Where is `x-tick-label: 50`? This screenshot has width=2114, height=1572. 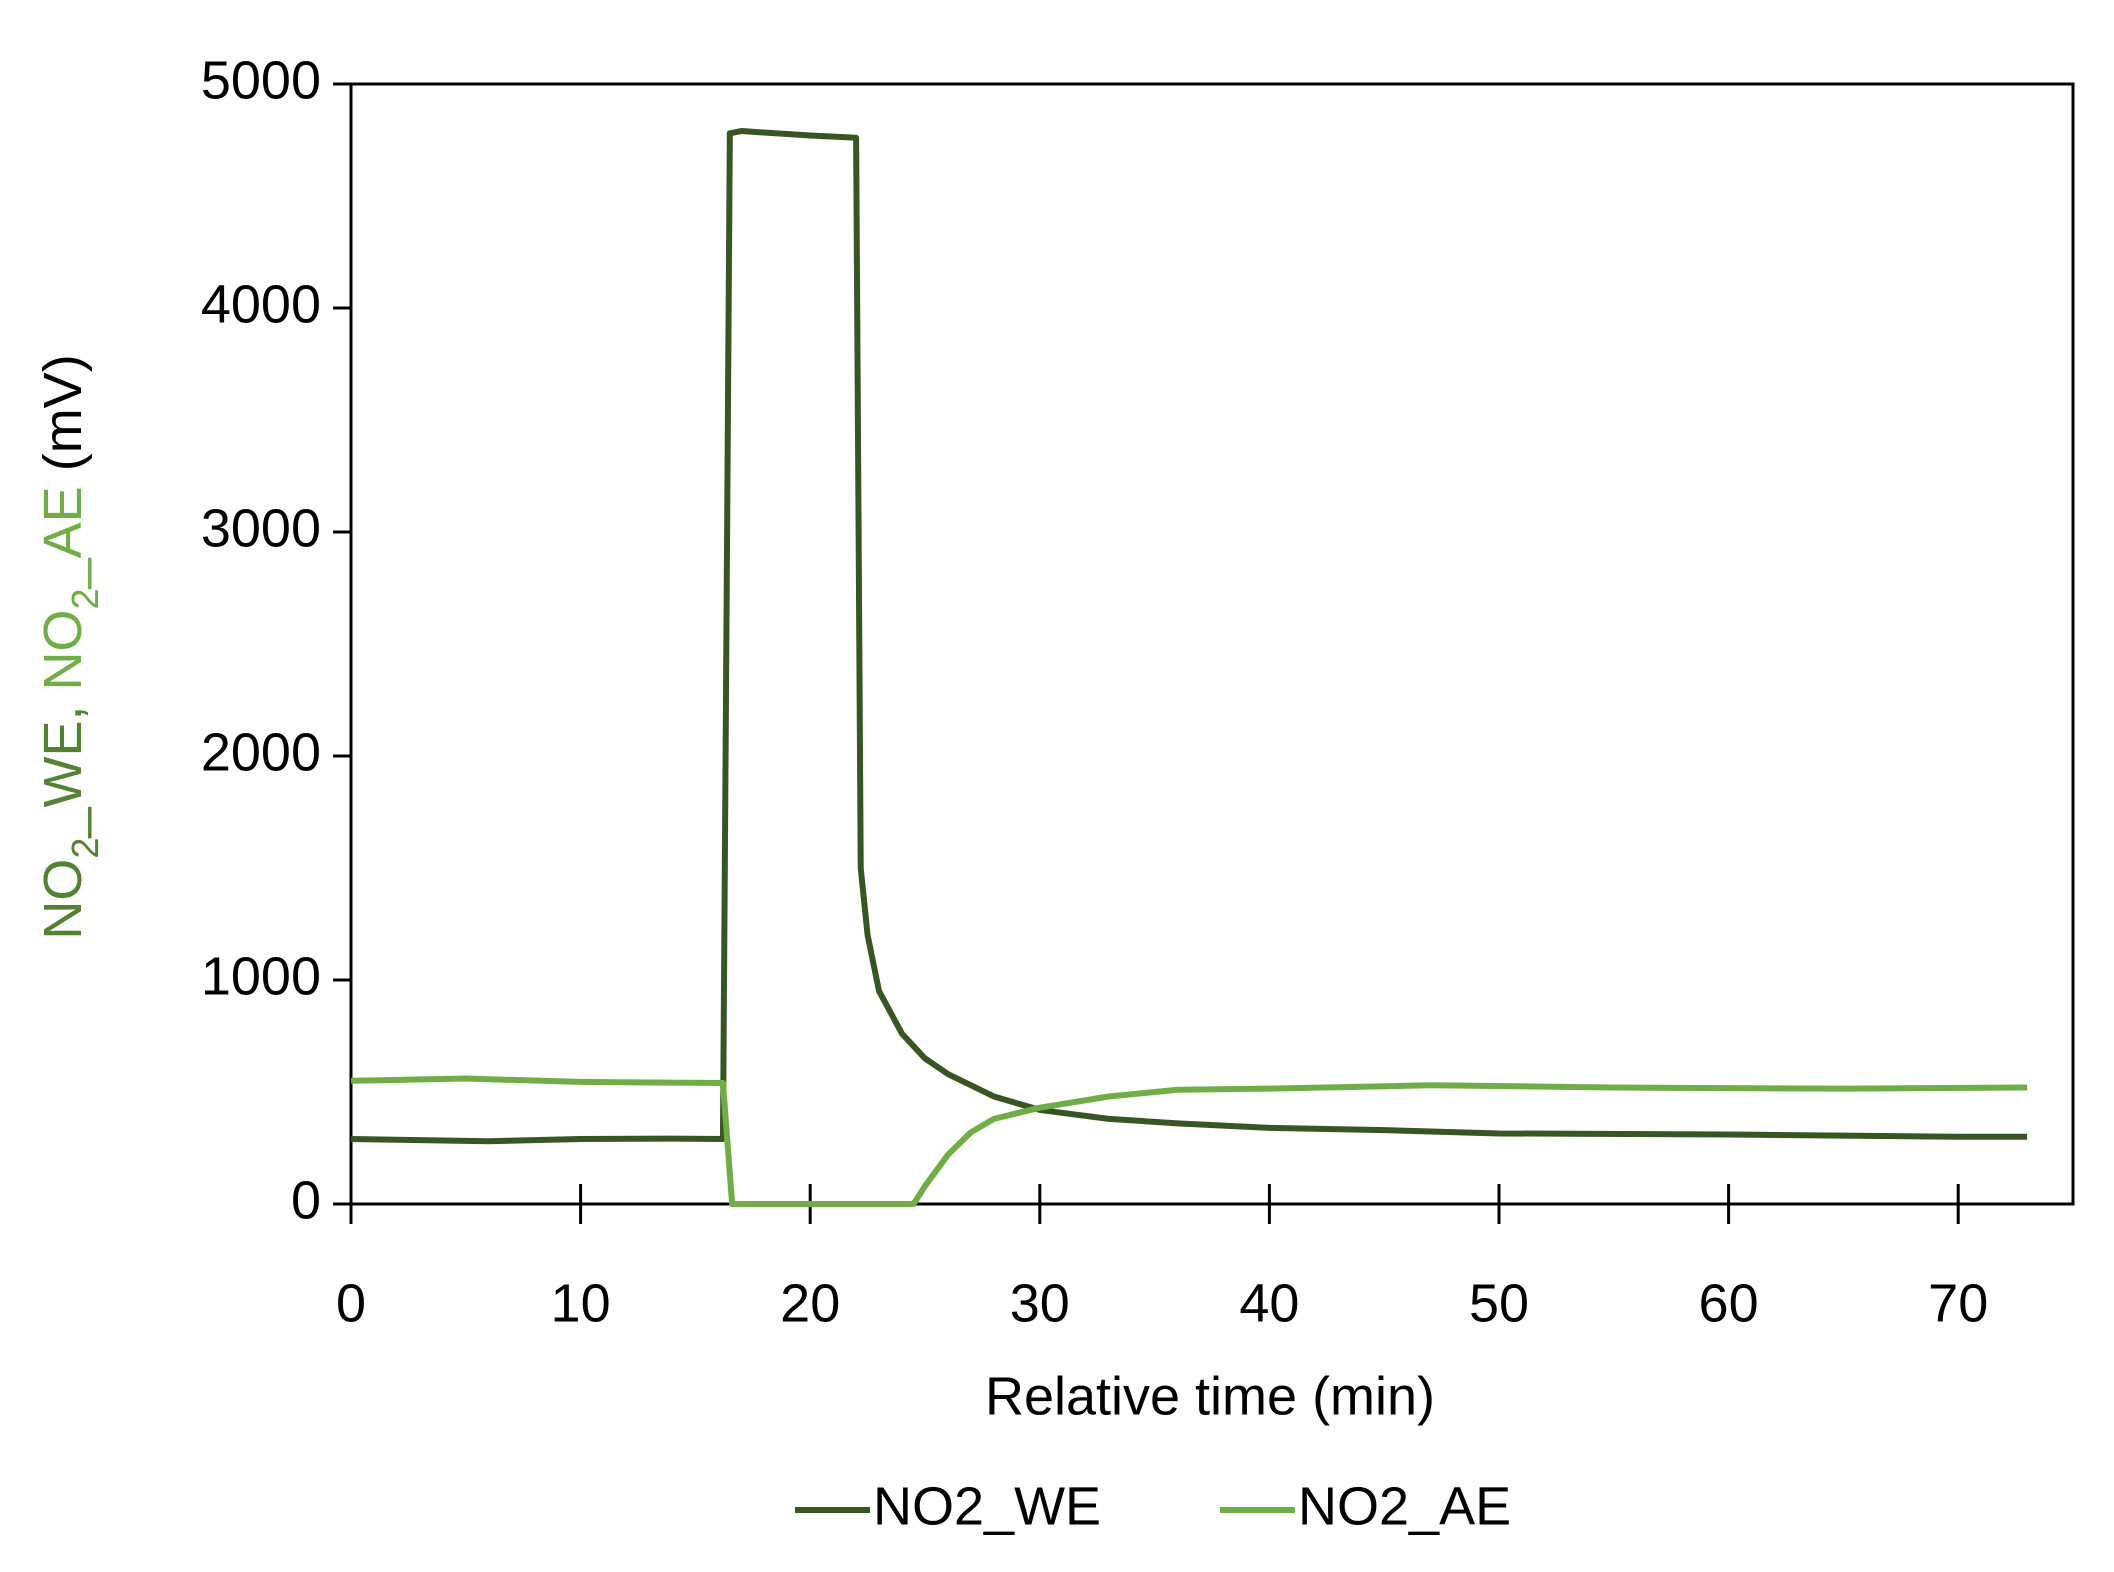
x-tick-label: 50 is located at coordinates (1499, 1303).